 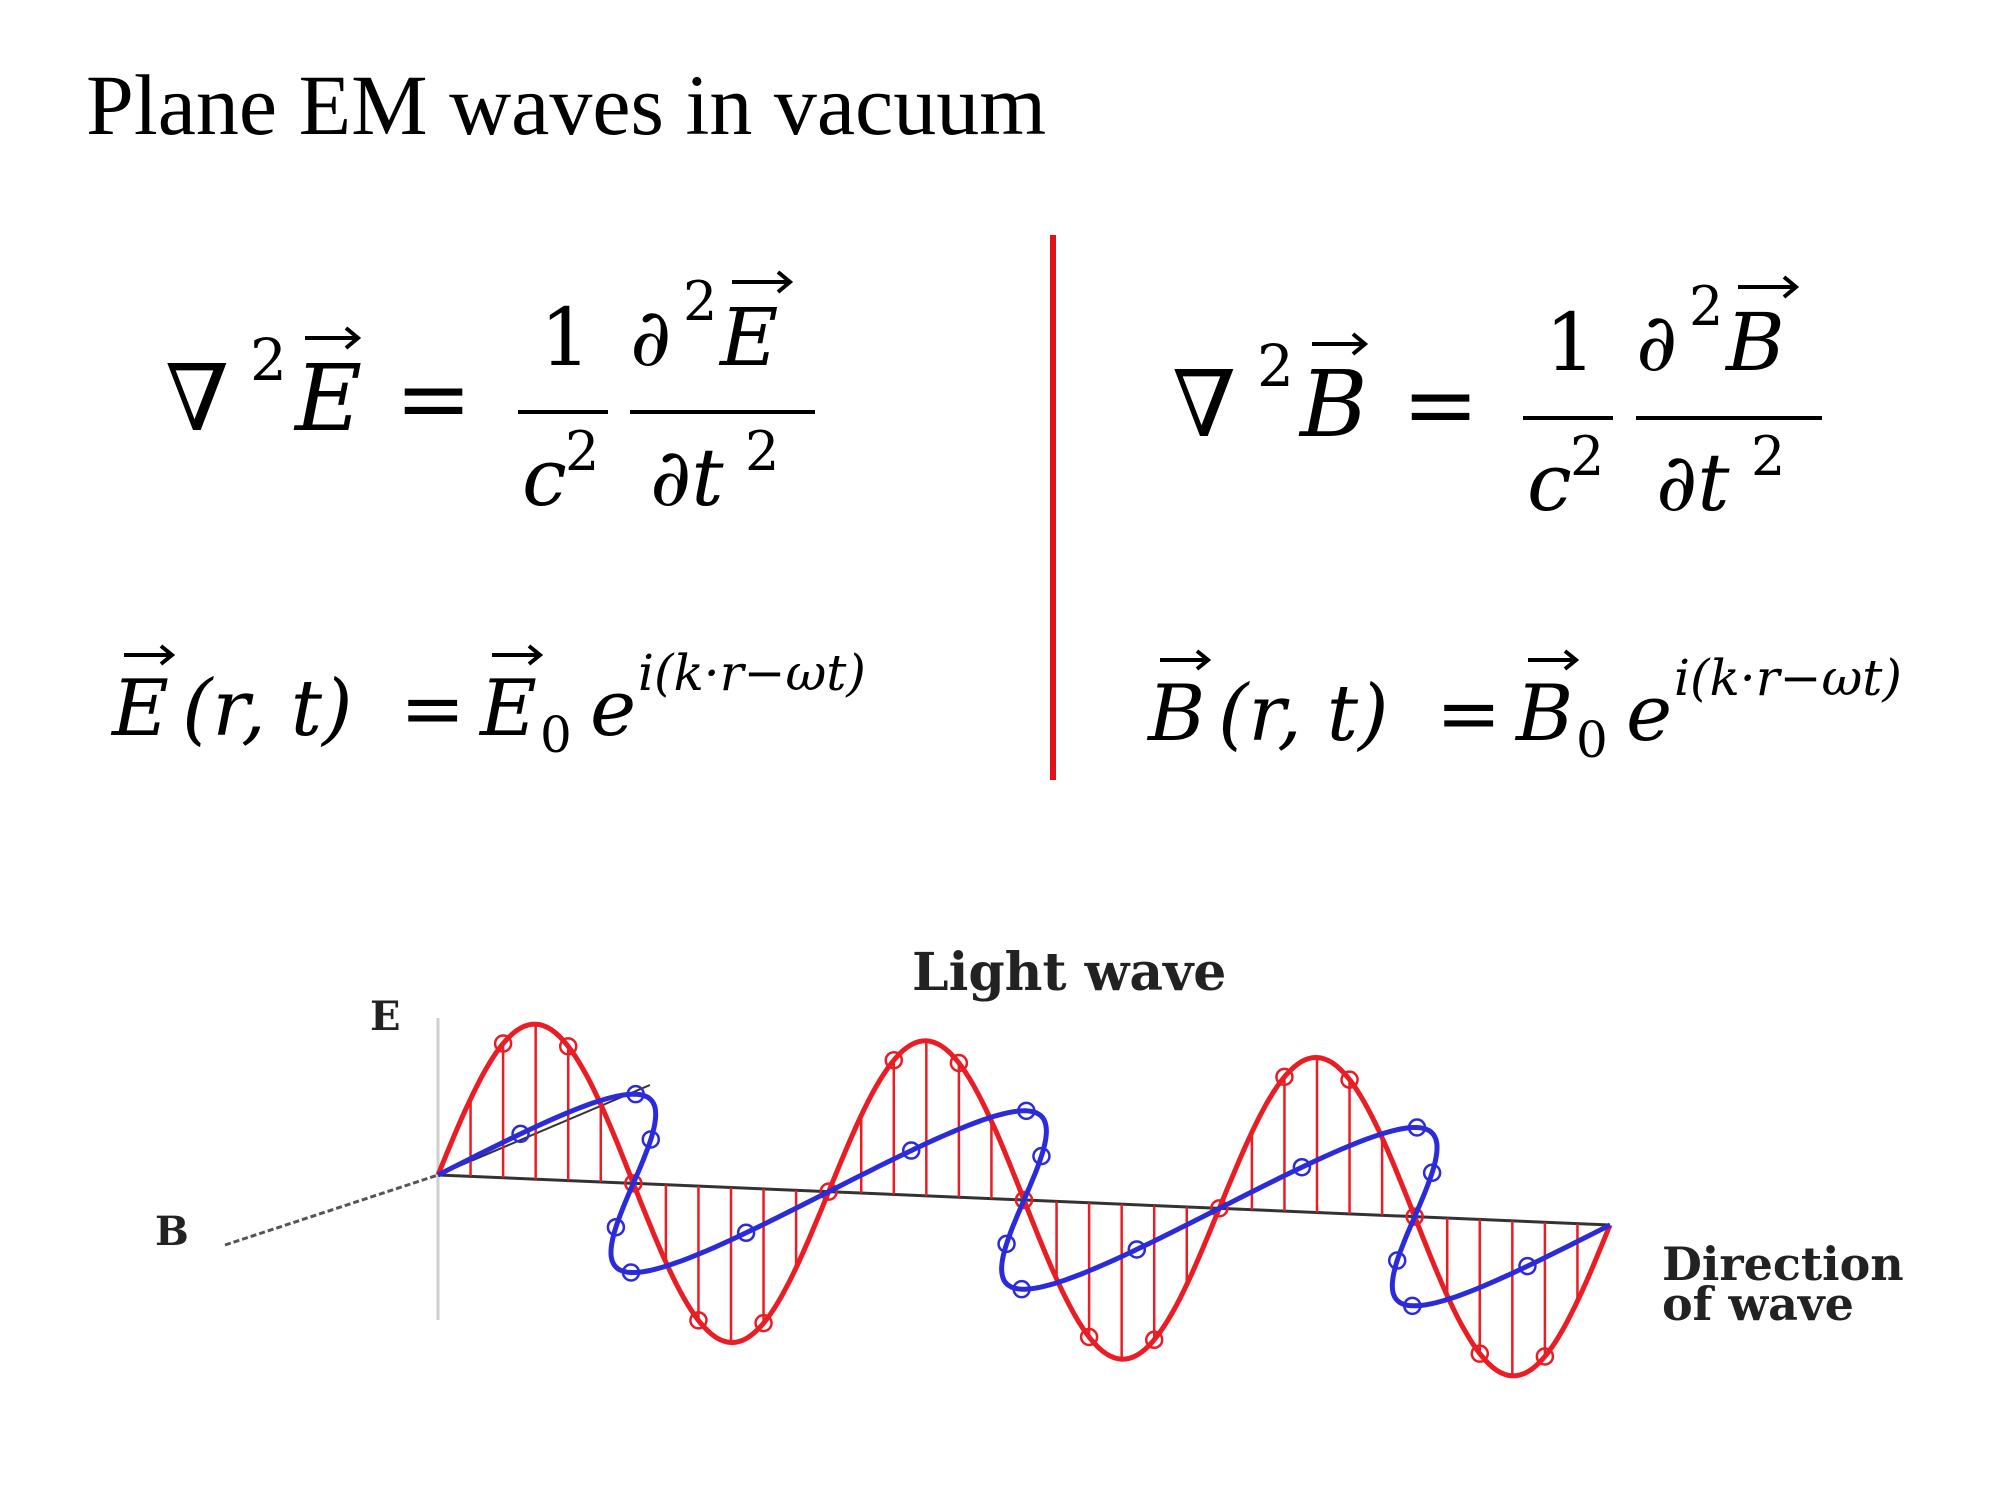 What do you see at coordinates (1069, 972) in the screenshot?
I see `diagram-caption: Light wave` at bounding box center [1069, 972].